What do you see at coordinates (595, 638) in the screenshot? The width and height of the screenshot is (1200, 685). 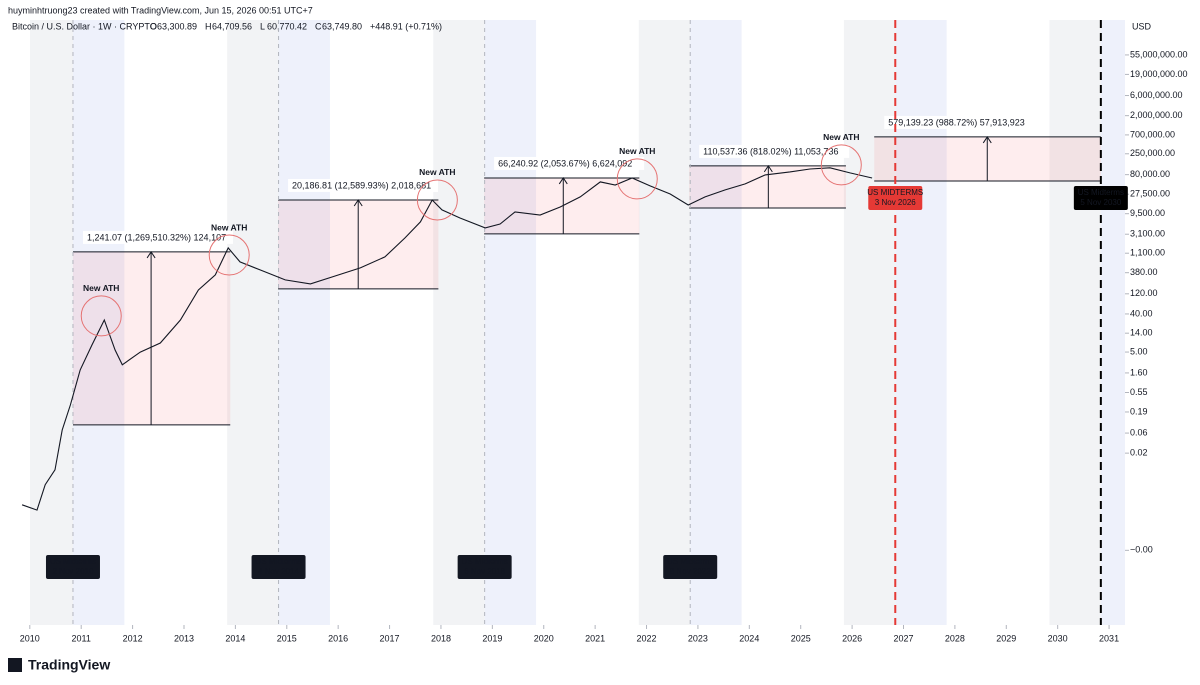 I see `x-tick-label: 2021` at bounding box center [595, 638].